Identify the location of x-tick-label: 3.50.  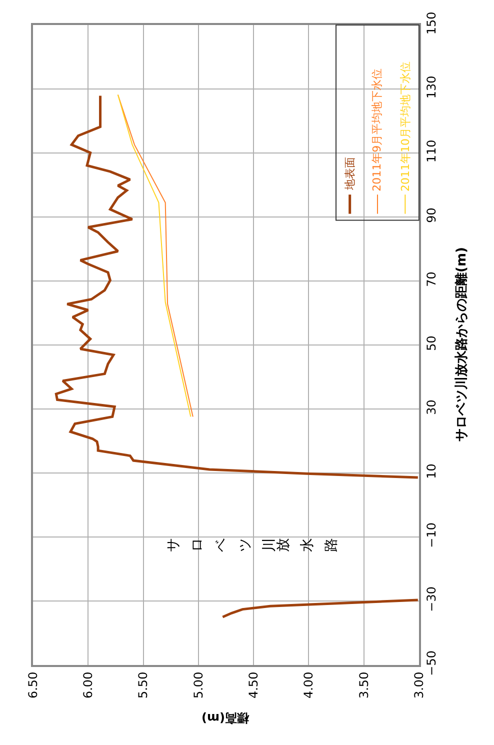
(363, 685).